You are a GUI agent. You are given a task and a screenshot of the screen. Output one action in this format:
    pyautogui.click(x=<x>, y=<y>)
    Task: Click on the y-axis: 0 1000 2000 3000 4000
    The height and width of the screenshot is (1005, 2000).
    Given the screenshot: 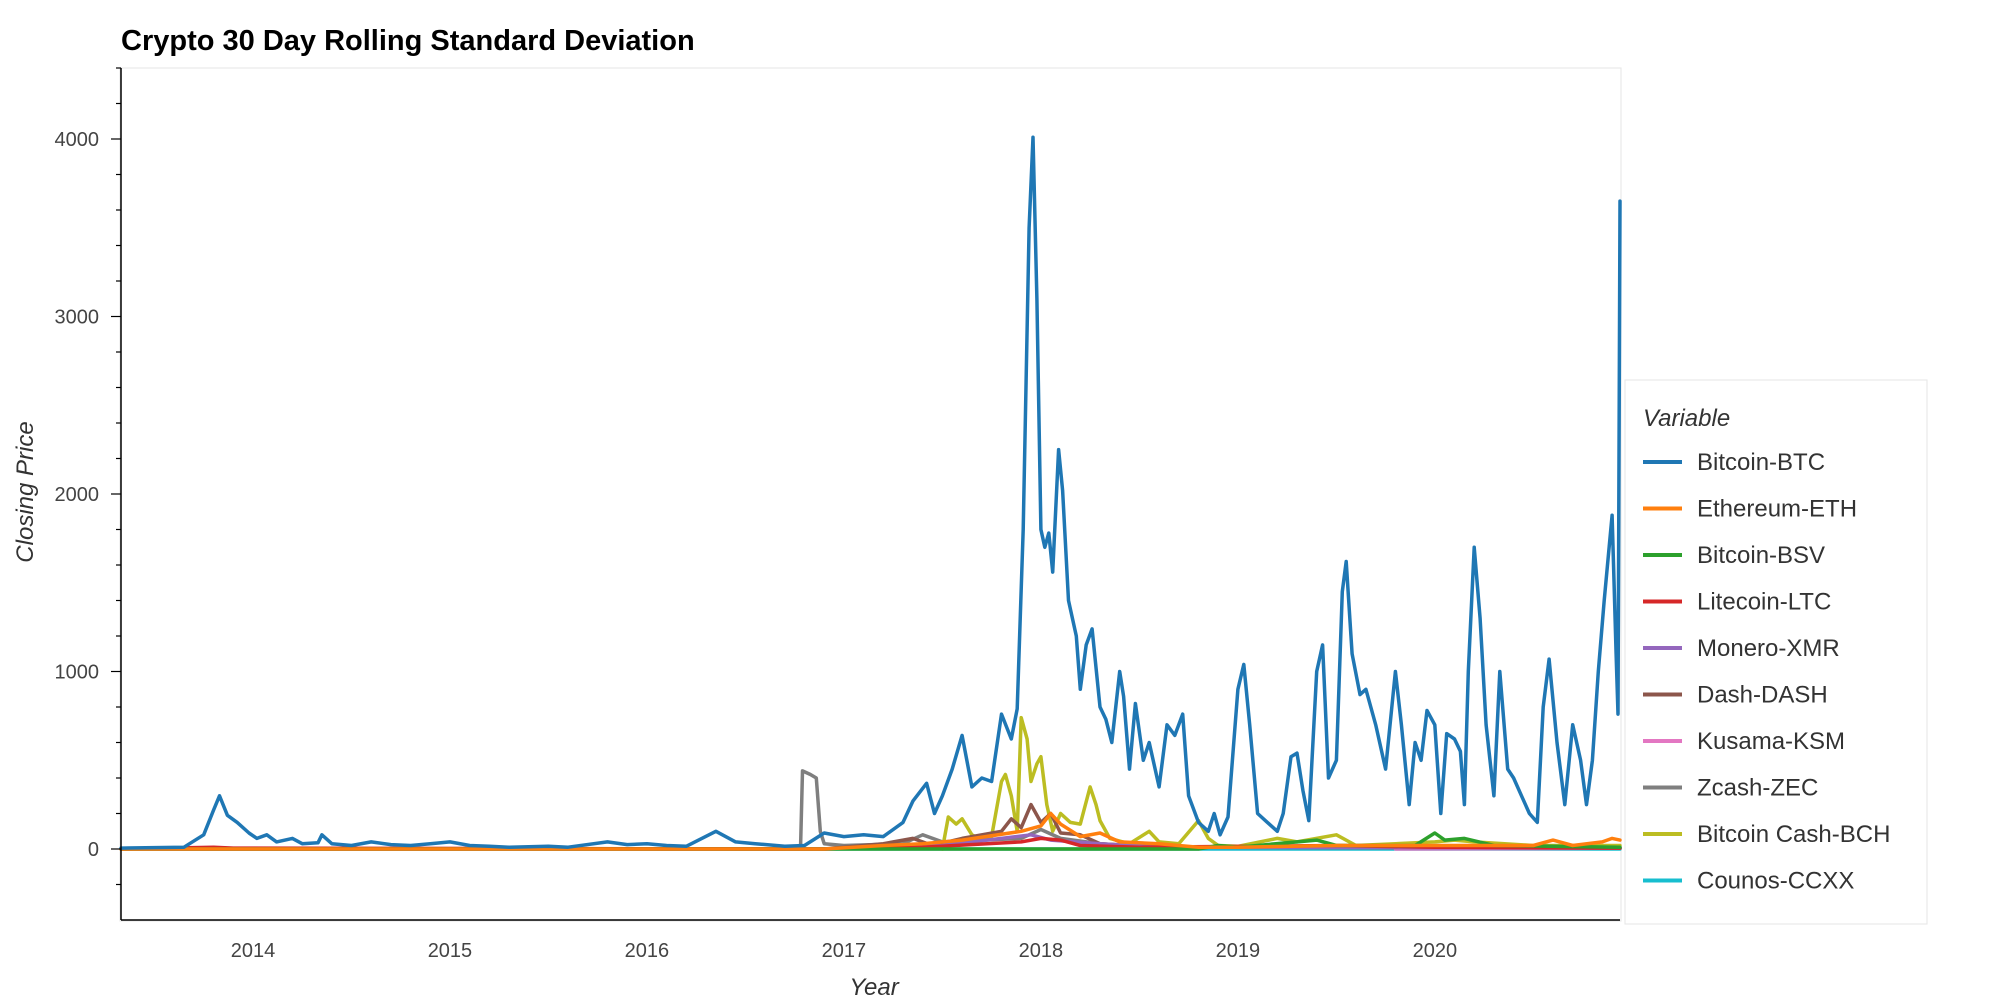 What is the action you would take?
    pyautogui.click(x=88, y=493)
    